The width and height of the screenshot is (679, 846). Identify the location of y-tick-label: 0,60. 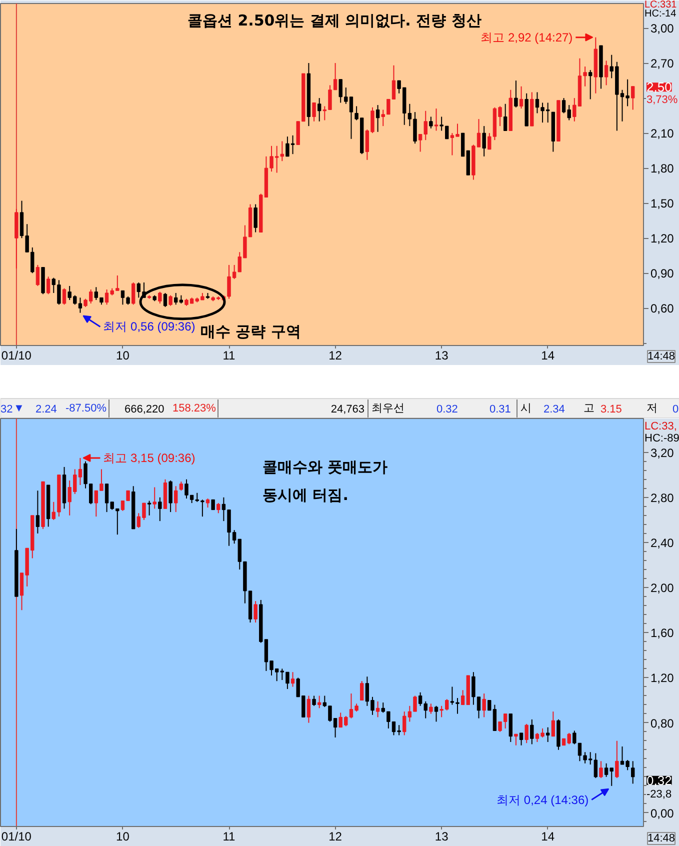
(662, 309).